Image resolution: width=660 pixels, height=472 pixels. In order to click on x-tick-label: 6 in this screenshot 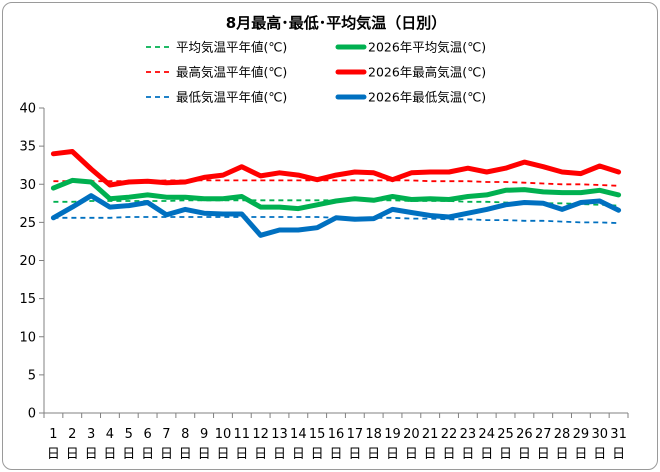, I will do `click(147, 434)`.